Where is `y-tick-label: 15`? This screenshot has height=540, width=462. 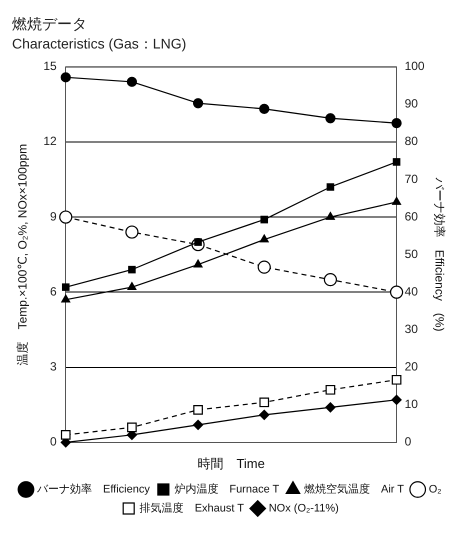
y-tick-label: 15 is located at coordinates (50, 66).